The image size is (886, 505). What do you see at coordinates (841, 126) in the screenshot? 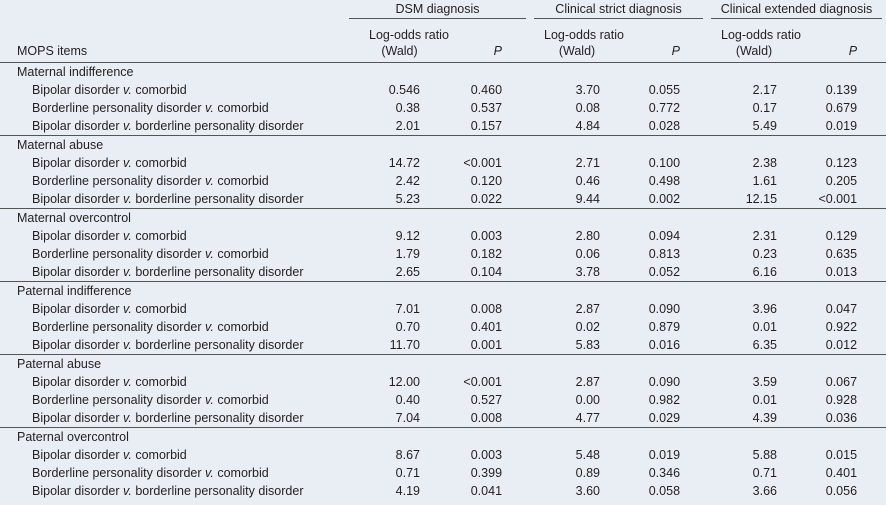
I see `value-cell: 0.019` at bounding box center [841, 126].